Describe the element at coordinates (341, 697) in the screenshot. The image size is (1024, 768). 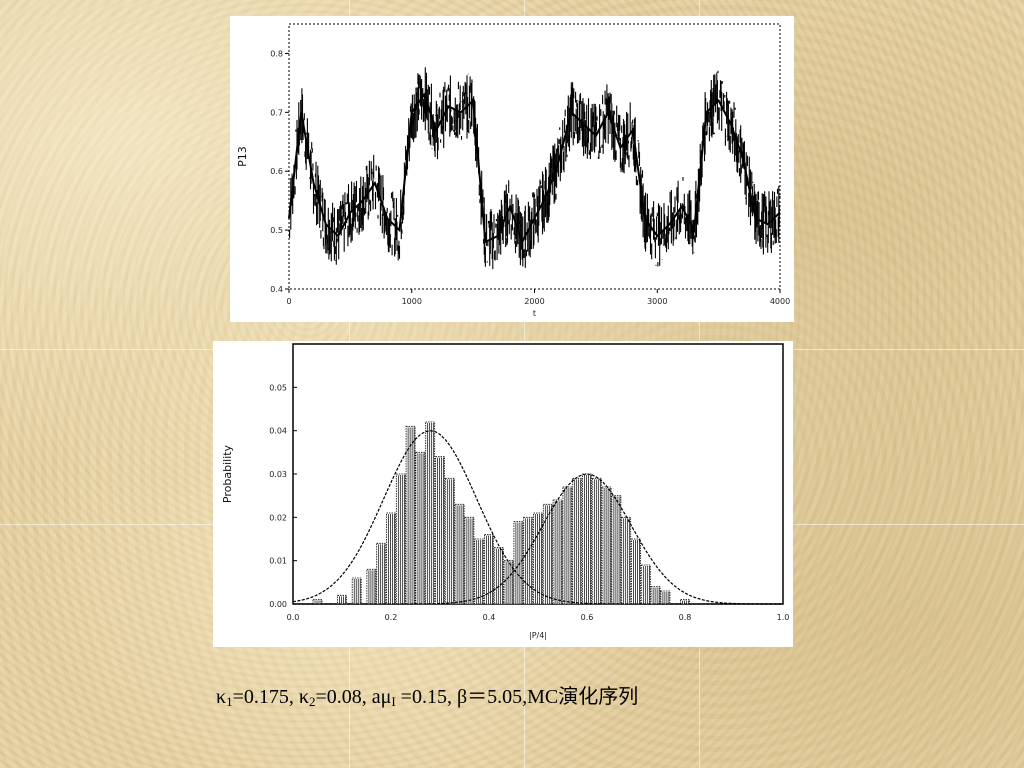
I see `kappa2-value: =0.08,` at that location.